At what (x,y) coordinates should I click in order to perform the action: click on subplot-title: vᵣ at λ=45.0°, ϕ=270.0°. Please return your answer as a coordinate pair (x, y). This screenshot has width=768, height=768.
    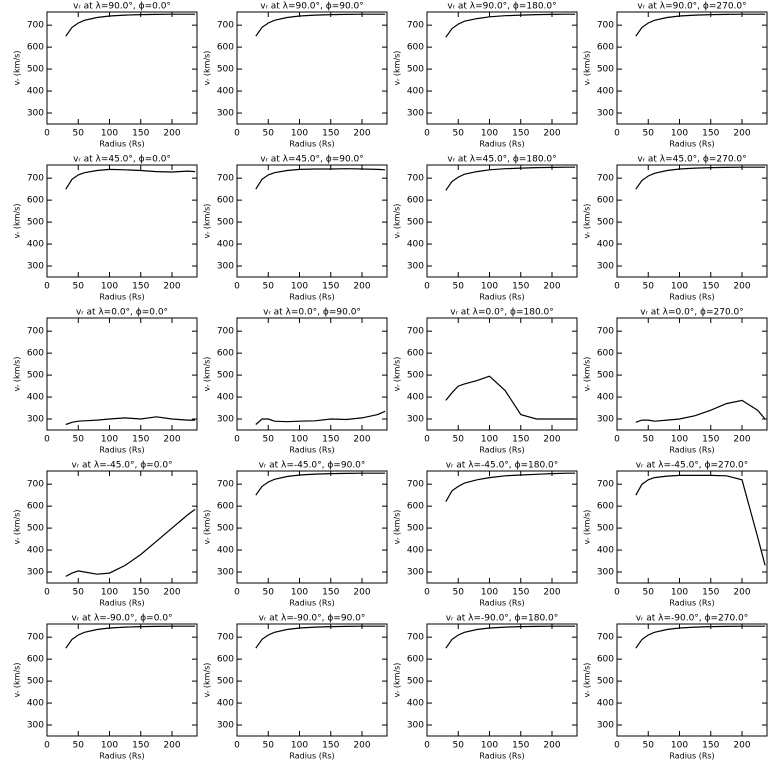
    Looking at the image, I should click on (691, 160).